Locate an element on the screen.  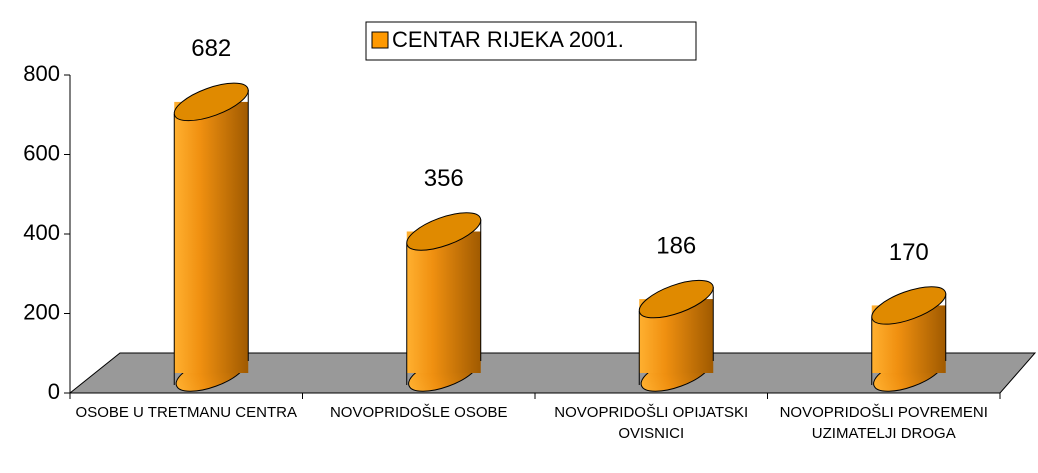
y-tick-label: 800 is located at coordinates (41, 73).